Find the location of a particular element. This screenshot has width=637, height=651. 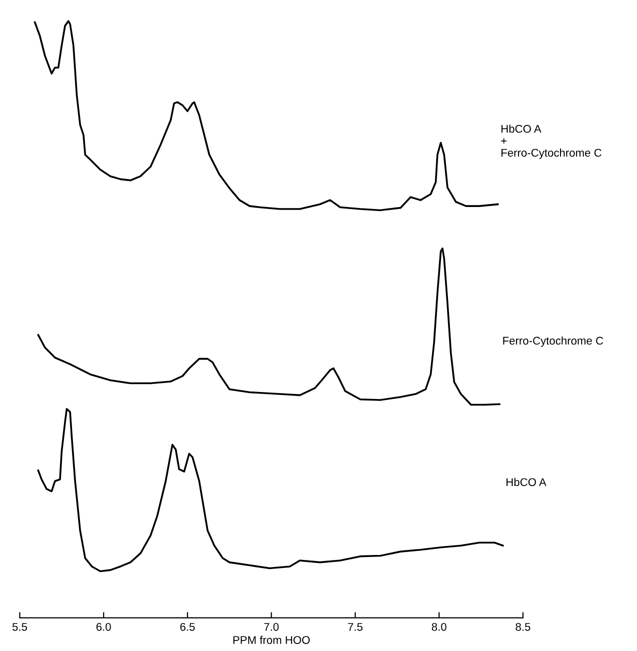

text: HbCO A + Ferro-Cytochrome C is located at coordinates (551, 141).